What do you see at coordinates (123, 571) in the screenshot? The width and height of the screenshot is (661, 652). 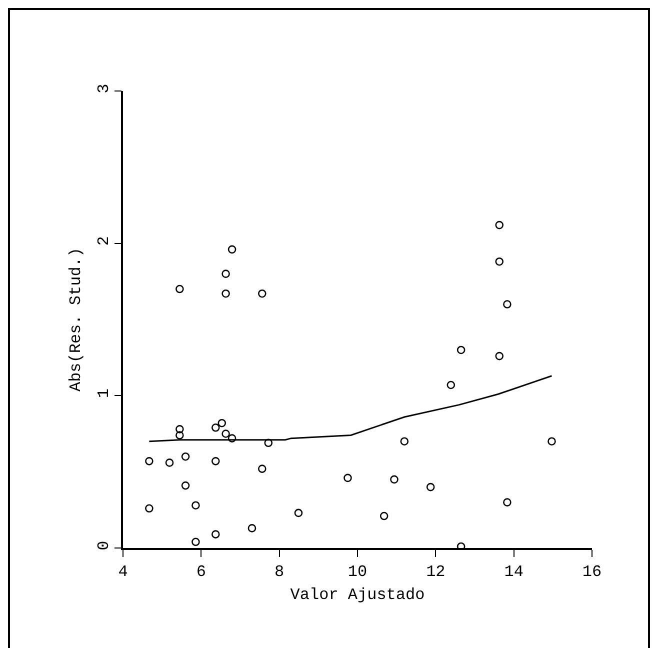 I see `x-tick-label: 4` at bounding box center [123, 571].